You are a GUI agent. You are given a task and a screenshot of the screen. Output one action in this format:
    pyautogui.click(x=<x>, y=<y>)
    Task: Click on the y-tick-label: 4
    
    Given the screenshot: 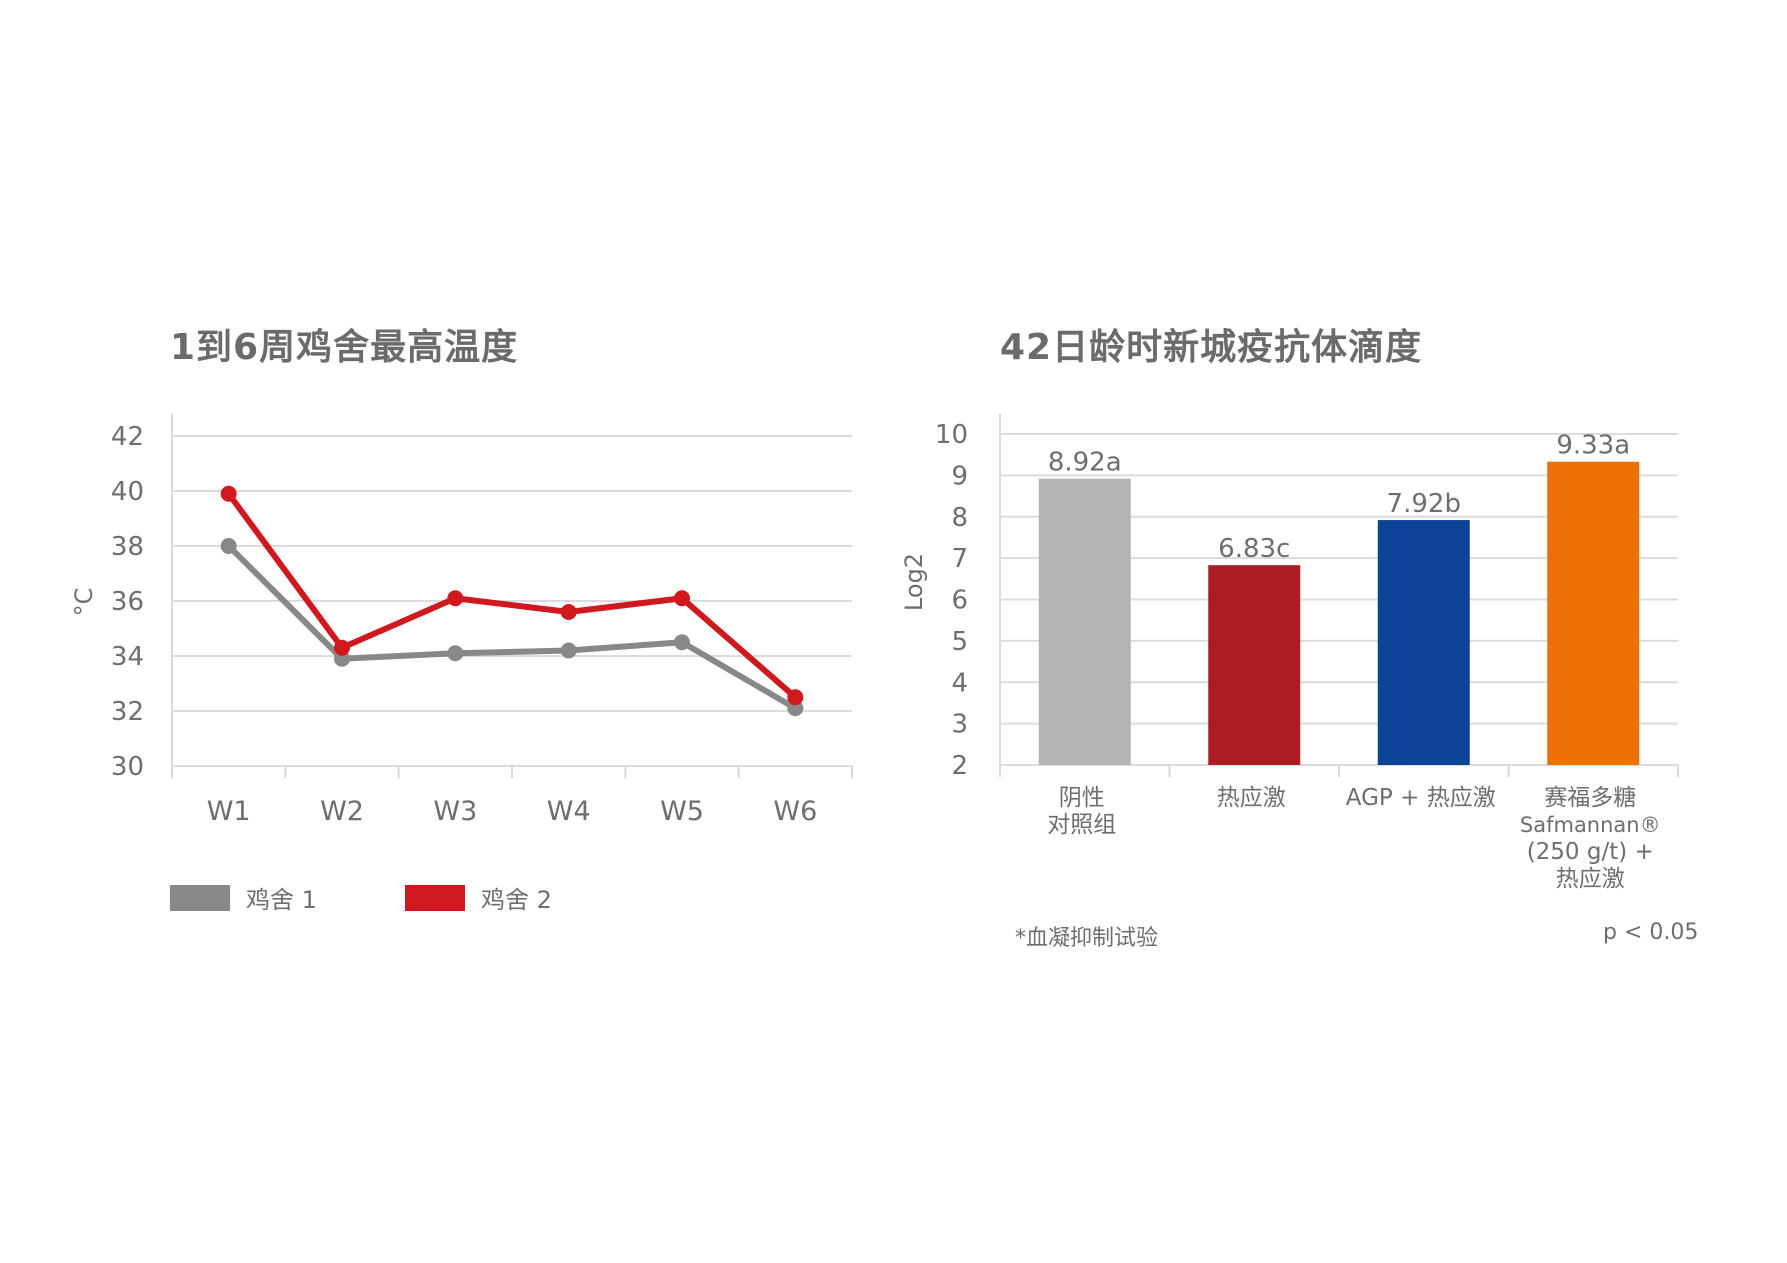 What is the action you would take?
    pyautogui.click(x=959, y=683)
    